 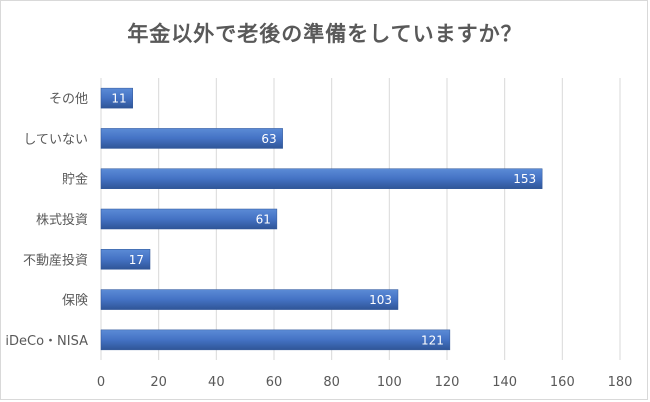 I want to click on category-label: 不動産投資, so click(x=55, y=260).